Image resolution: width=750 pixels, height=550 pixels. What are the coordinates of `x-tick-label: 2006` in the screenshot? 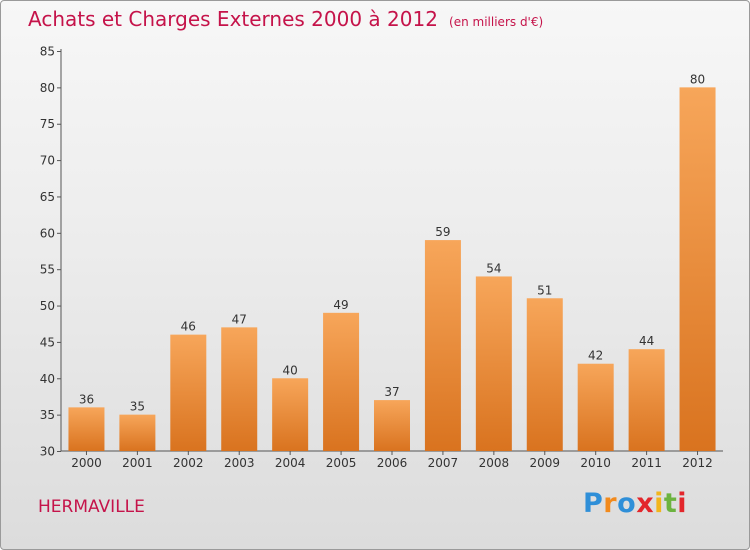 It's located at (392, 463).